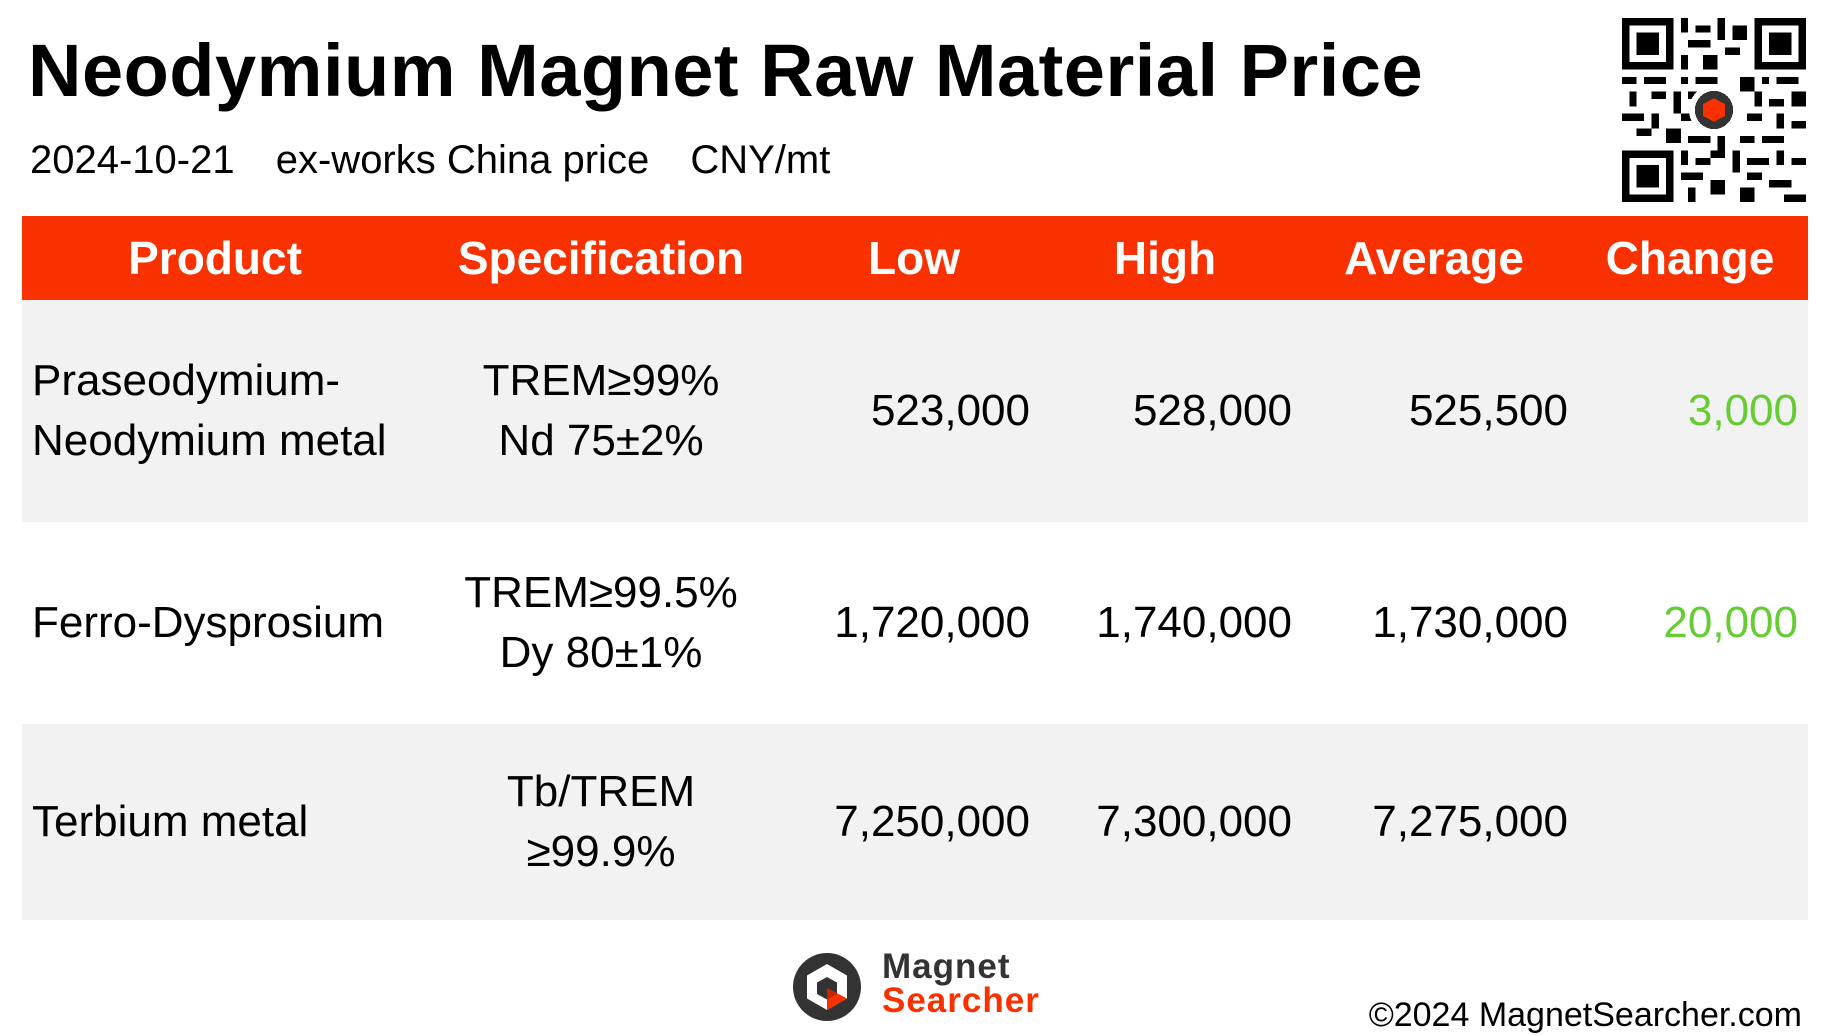 The height and width of the screenshot is (1035, 1828). I want to click on product-name-line: Terbium metal, so click(170, 821).